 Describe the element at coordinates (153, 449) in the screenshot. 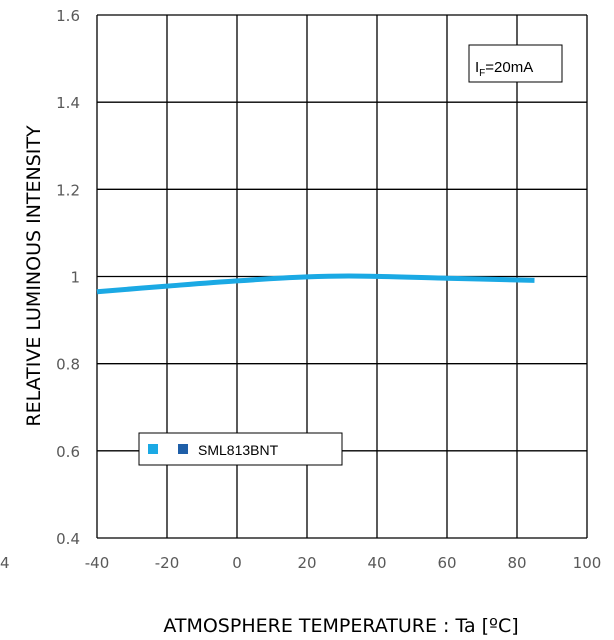

I see `legend-swatch-light` at that location.